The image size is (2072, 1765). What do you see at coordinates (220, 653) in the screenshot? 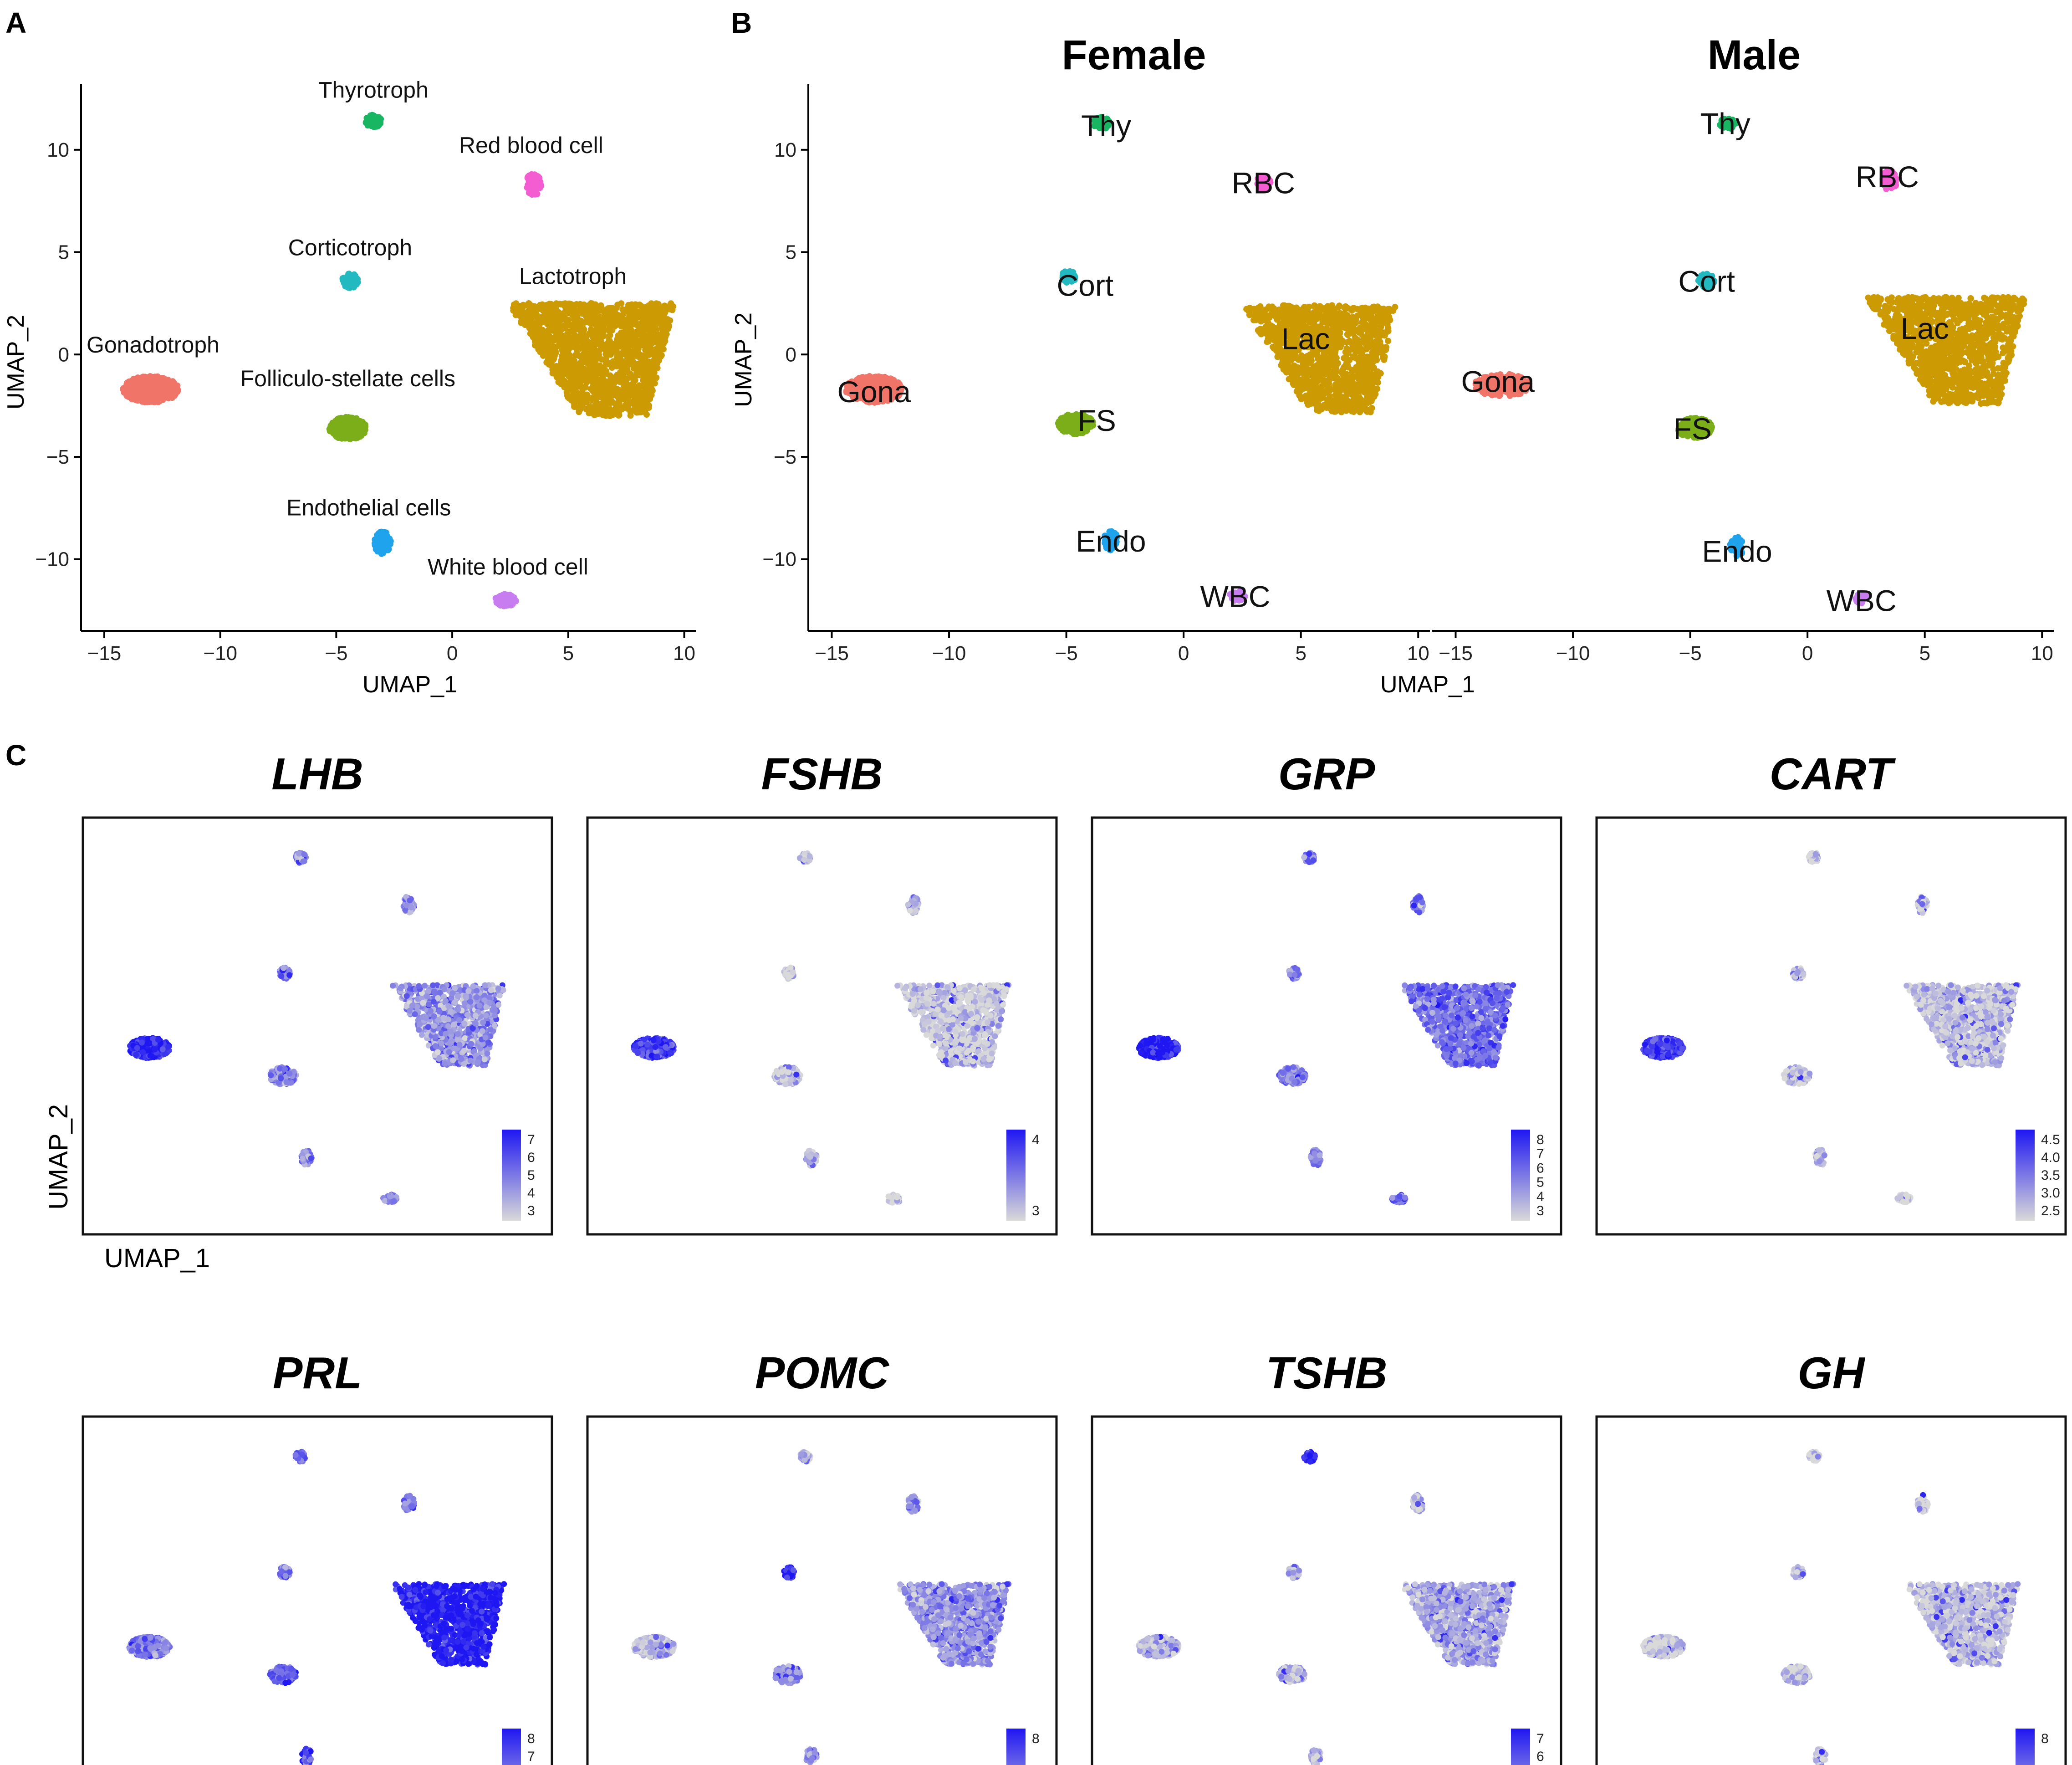
I see `panel-a-x-tick-label: −10` at bounding box center [220, 653].